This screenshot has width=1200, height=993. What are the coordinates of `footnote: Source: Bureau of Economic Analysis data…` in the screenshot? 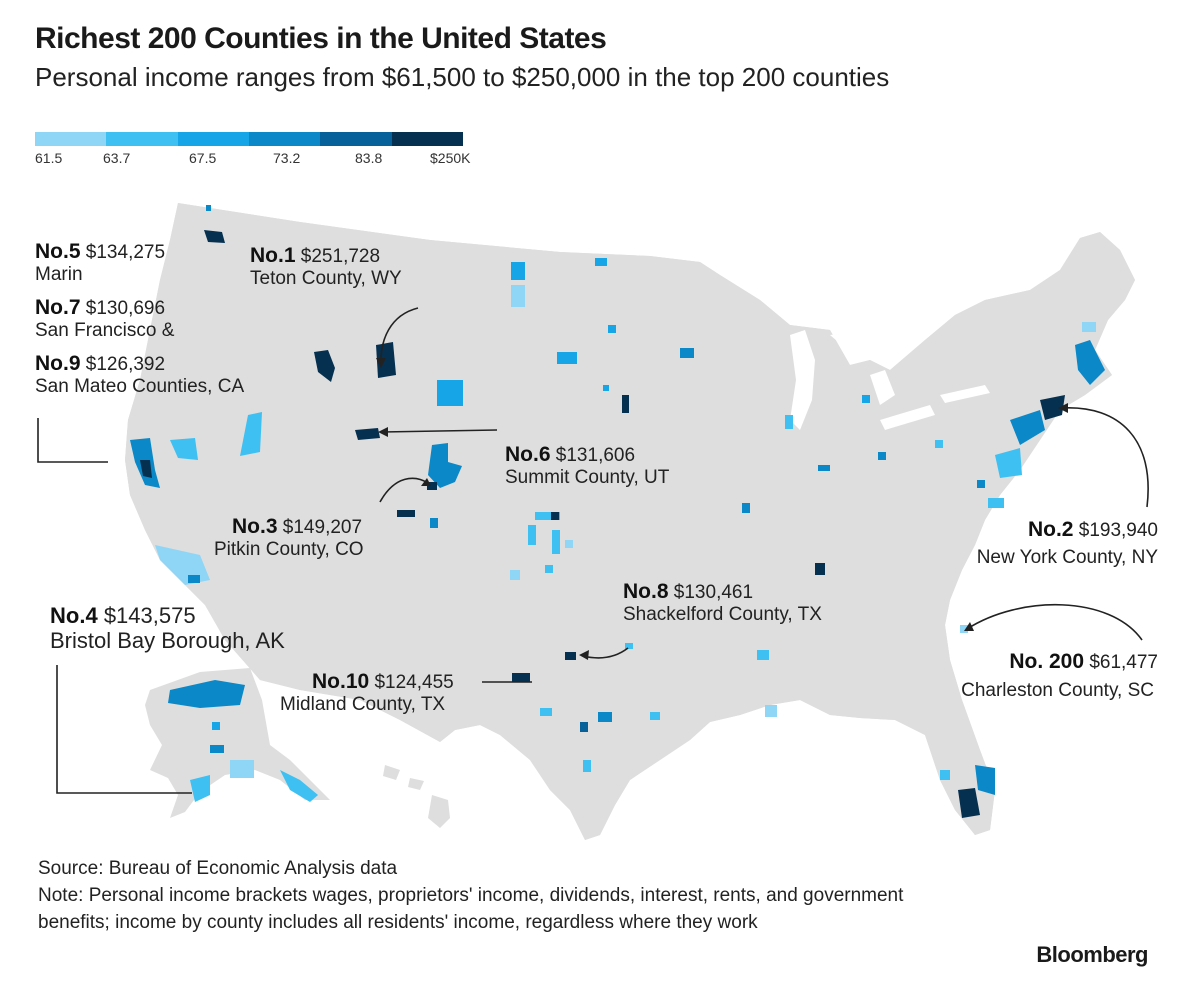 It's located at (488, 895).